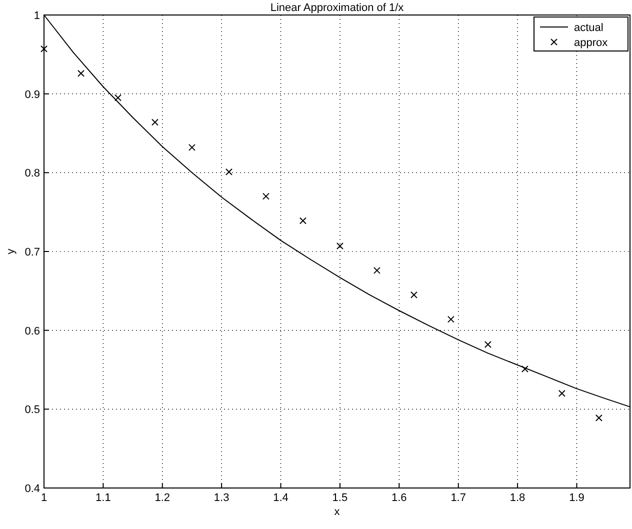 The height and width of the screenshot is (529, 632). Describe the element at coordinates (32, 331) in the screenshot. I see `y-tick-label: 0.6` at that location.